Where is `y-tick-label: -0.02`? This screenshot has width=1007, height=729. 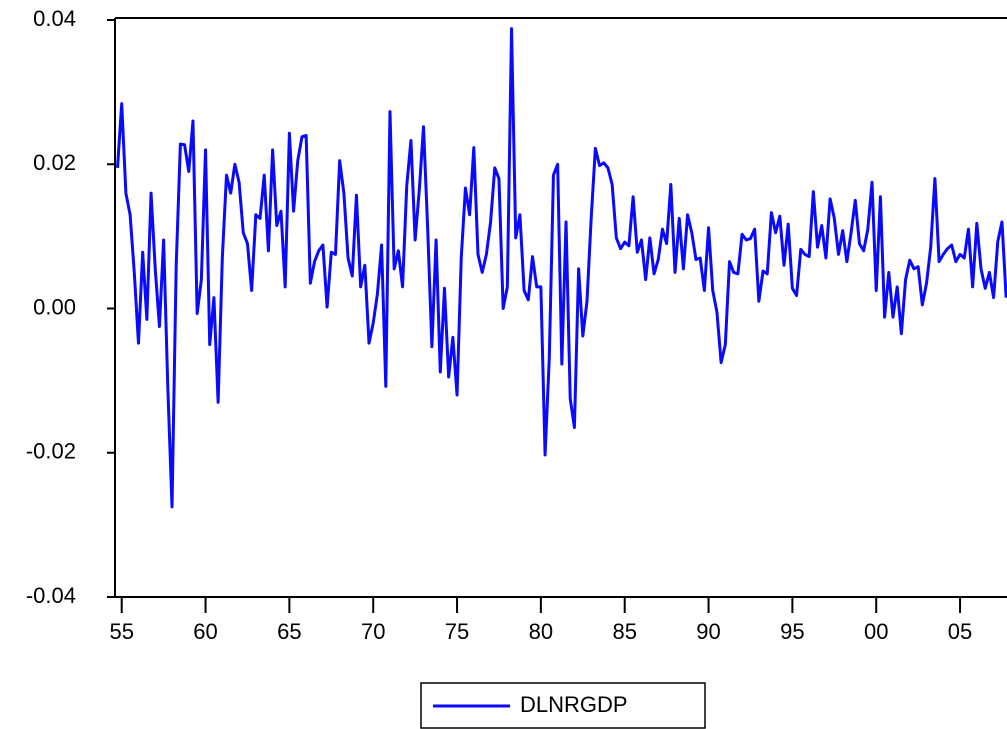
y-tick-label: -0.02 is located at coordinates (51, 451).